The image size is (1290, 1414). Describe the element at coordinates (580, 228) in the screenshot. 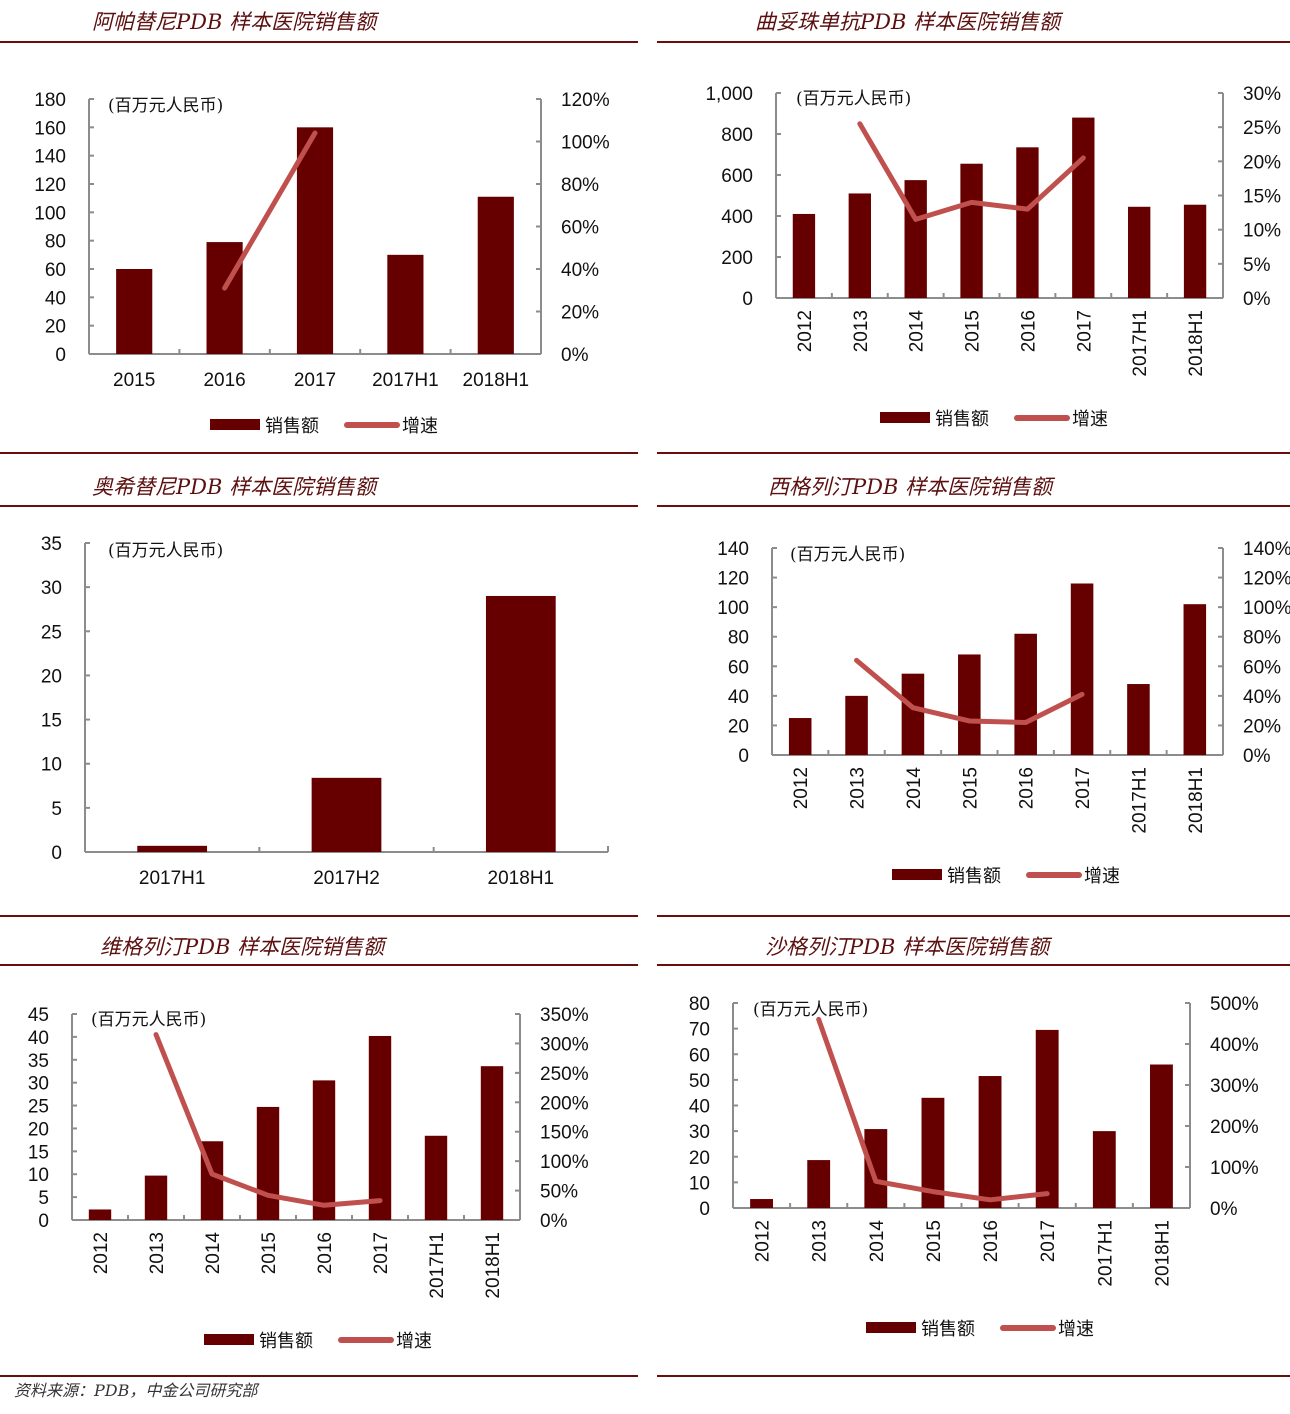

I see `y2-tick-label: 60%` at that location.